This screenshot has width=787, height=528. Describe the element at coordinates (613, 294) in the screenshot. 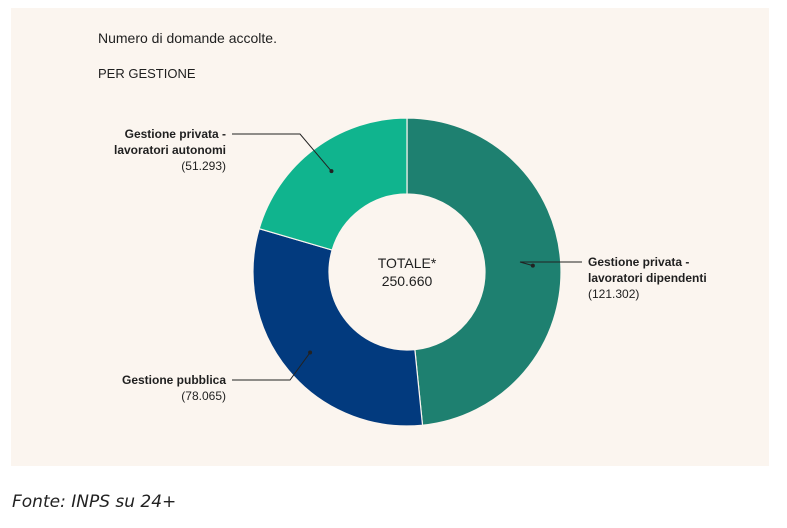

I see `slice-value-label: (121.302)` at that location.